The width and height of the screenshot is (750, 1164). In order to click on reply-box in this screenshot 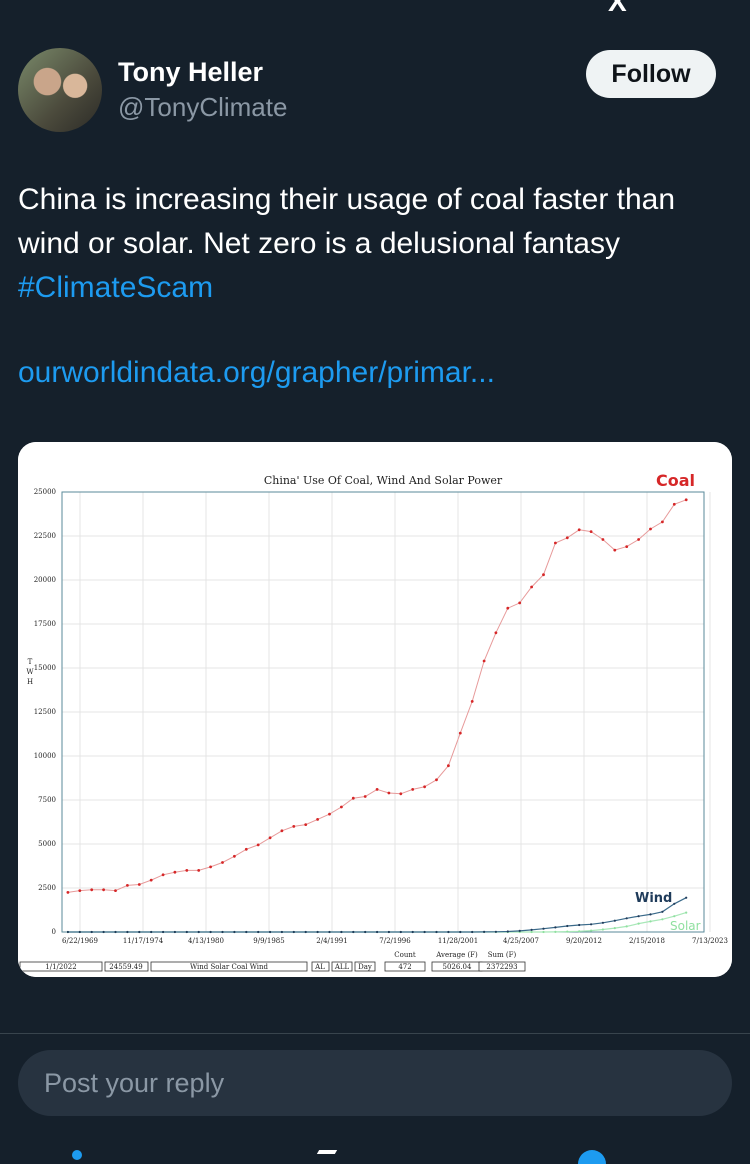, I will do `click(375, 1083)`.